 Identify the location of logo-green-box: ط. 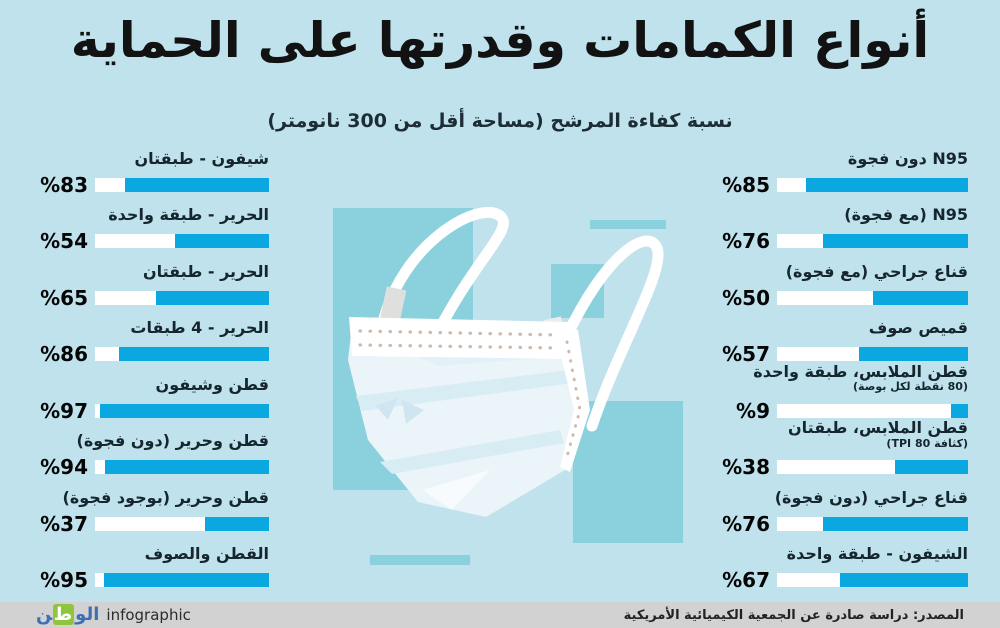
(64, 614).